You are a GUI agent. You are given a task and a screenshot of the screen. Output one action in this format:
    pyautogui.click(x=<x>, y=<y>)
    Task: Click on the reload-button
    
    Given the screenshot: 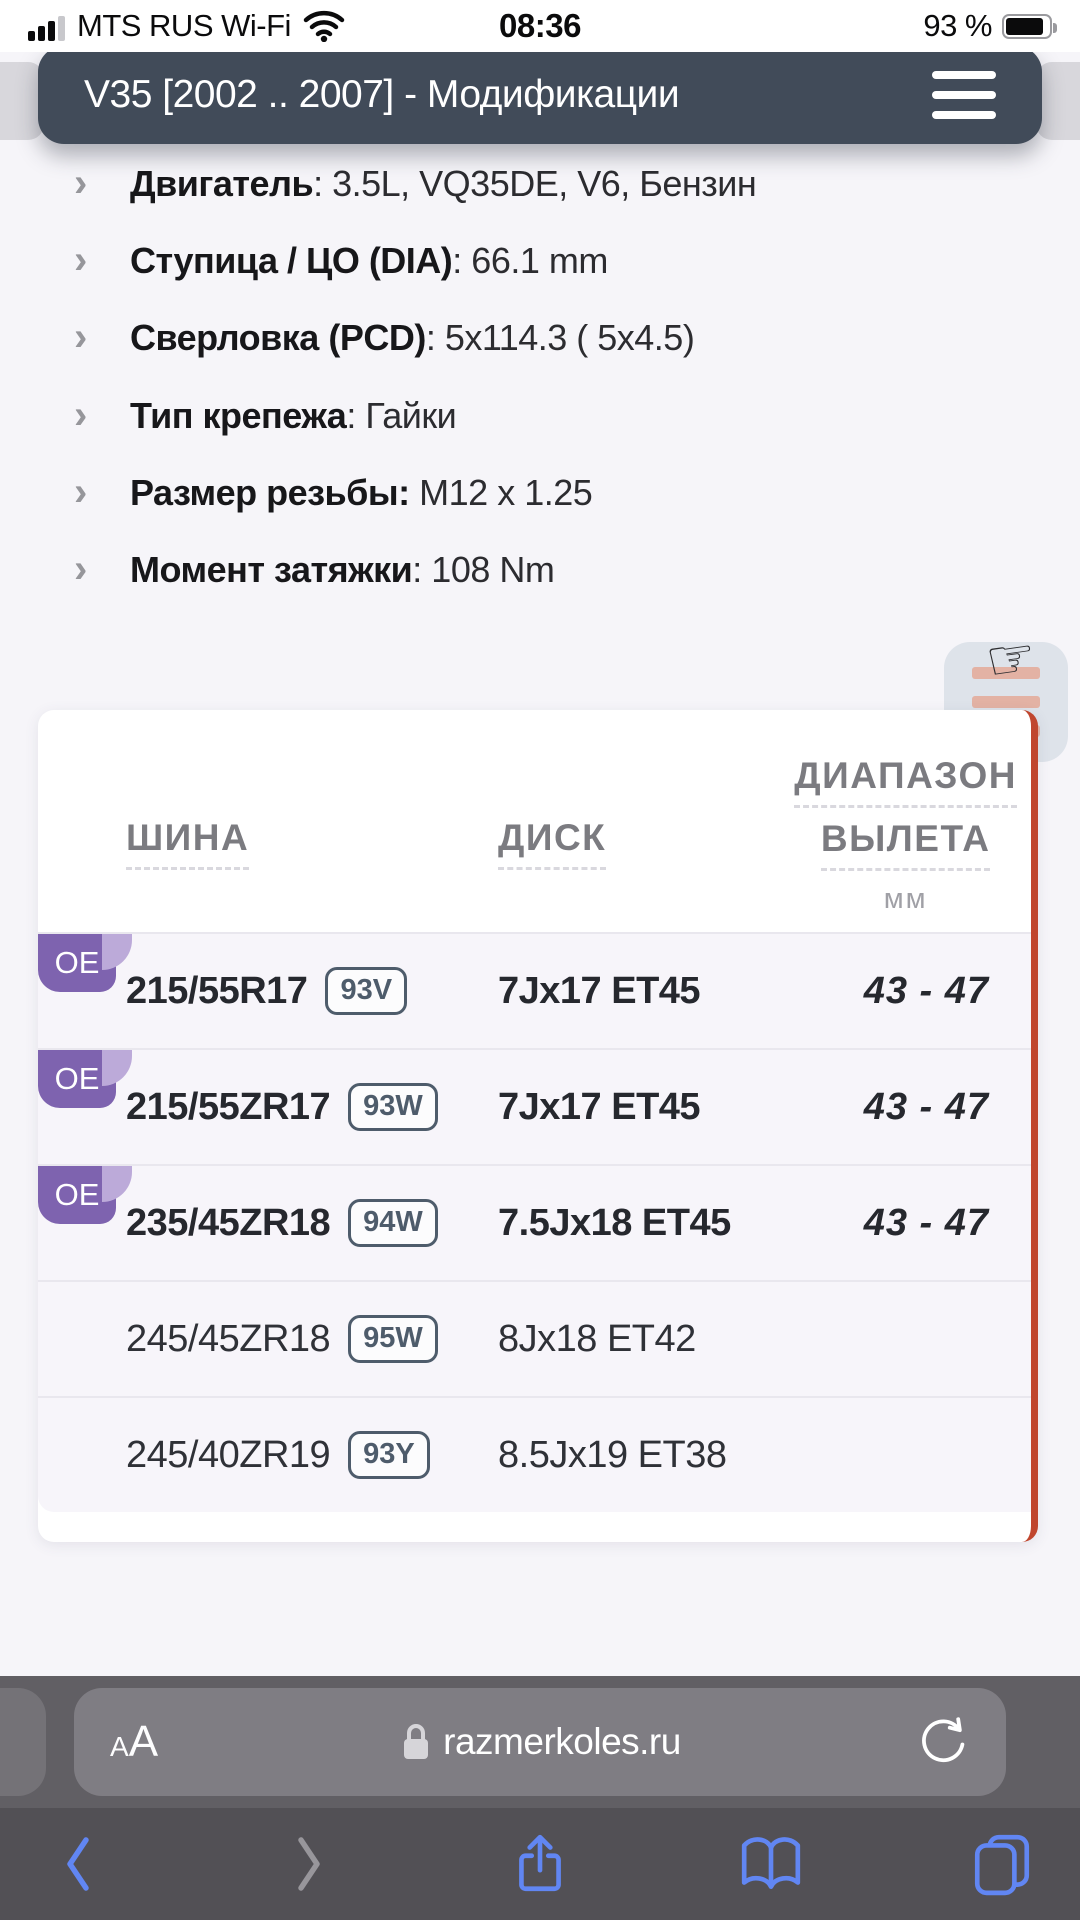 What is the action you would take?
    pyautogui.click(x=910, y=1742)
    